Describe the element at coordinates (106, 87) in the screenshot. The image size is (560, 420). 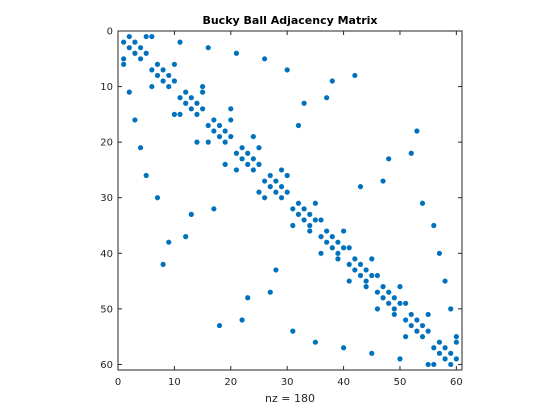
I see `y-tick-label: 10` at that location.